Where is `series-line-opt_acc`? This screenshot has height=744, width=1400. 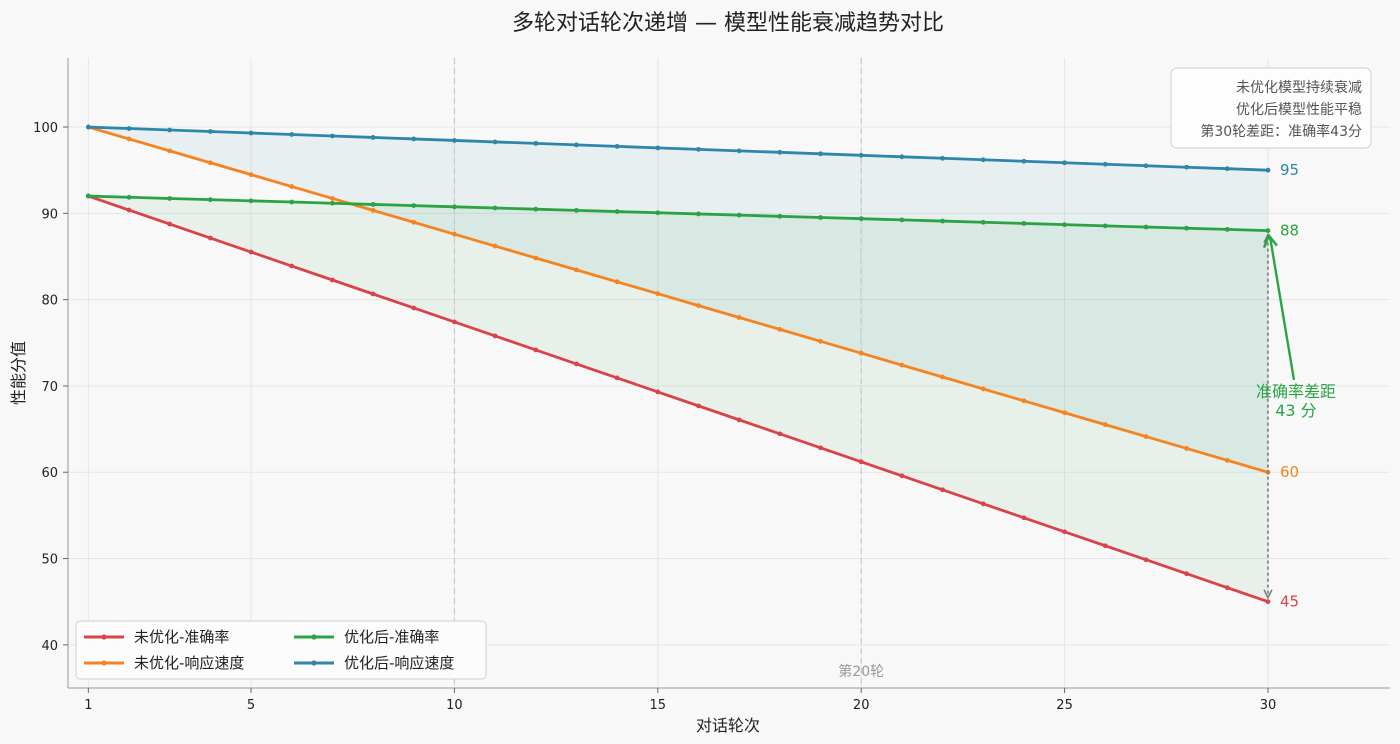
series-line-opt_acc is located at coordinates (678, 213).